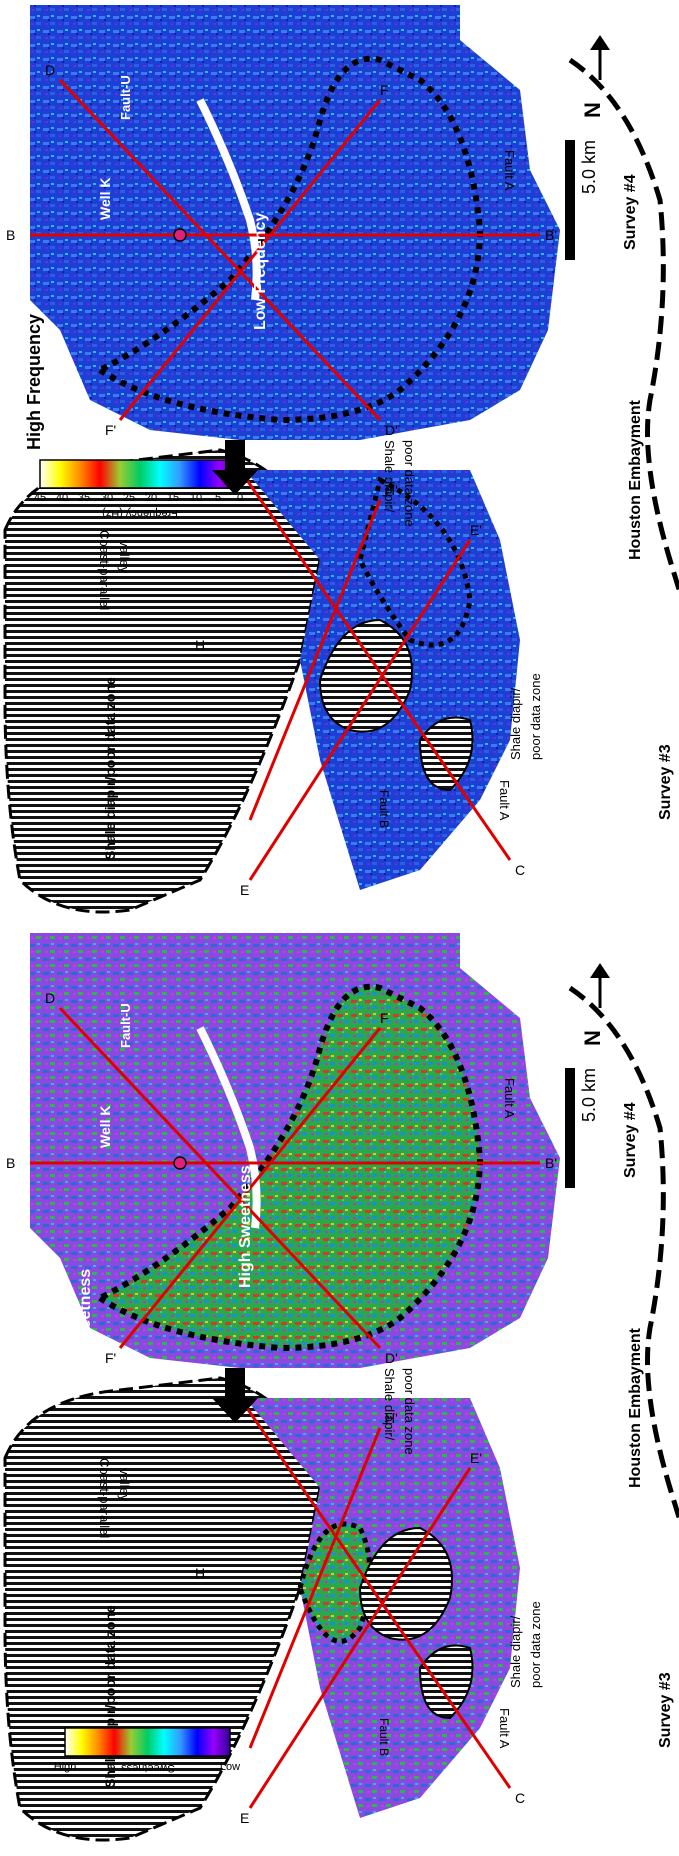  I want to click on colorbar-tick-2: 35, so click(84, 498).